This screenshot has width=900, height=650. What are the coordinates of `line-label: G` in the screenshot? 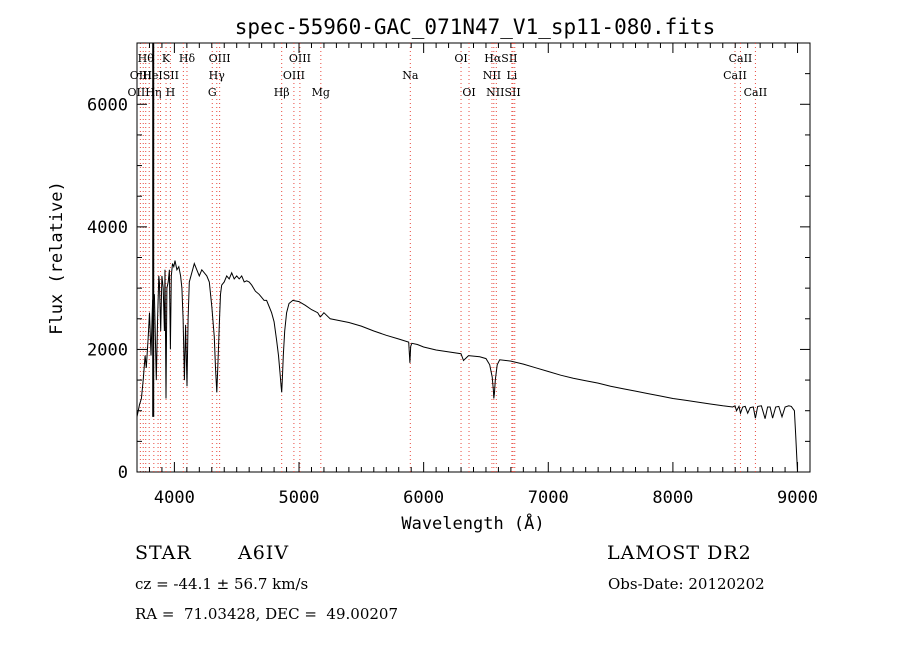 It's located at (212, 92).